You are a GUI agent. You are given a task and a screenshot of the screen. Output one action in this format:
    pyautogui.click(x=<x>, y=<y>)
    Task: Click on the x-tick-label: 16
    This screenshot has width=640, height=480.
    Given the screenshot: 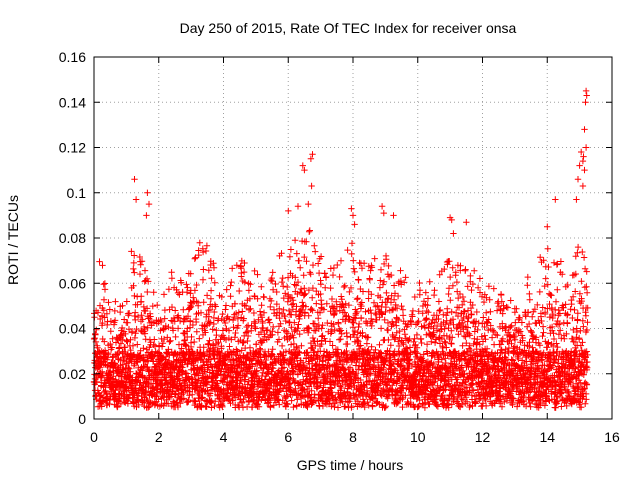 What is the action you would take?
    pyautogui.click(x=612, y=437)
    